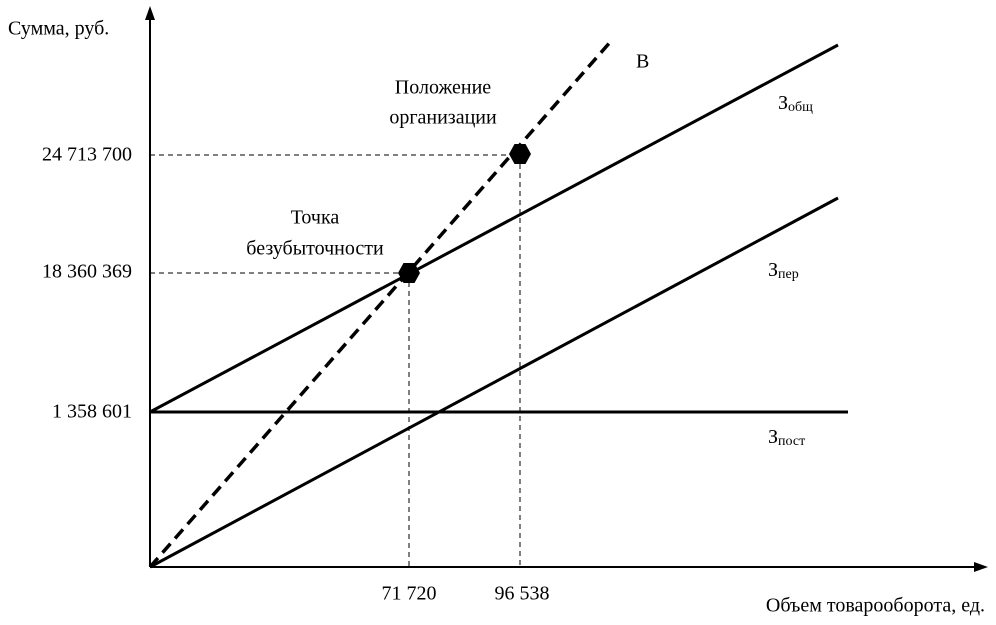  Describe the element at coordinates (443, 118) in the screenshot. I see `annotation: организации` at that location.